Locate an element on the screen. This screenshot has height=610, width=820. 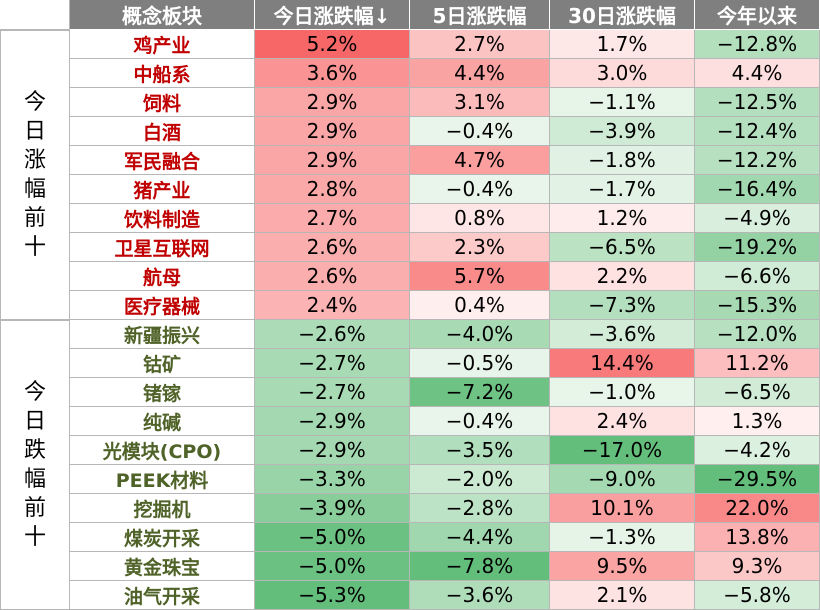
value-cell: −3.5% is located at coordinates (480, 450).